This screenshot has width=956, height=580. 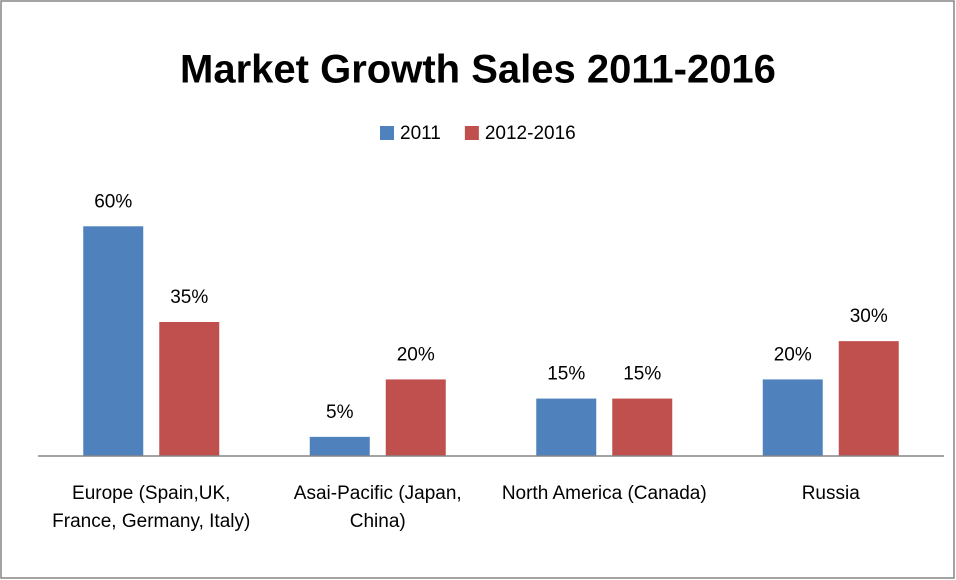 What do you see at coordinates (113, 201) in the screenshot?
I see `data-label: 60%` at bounding box center [113, 201].